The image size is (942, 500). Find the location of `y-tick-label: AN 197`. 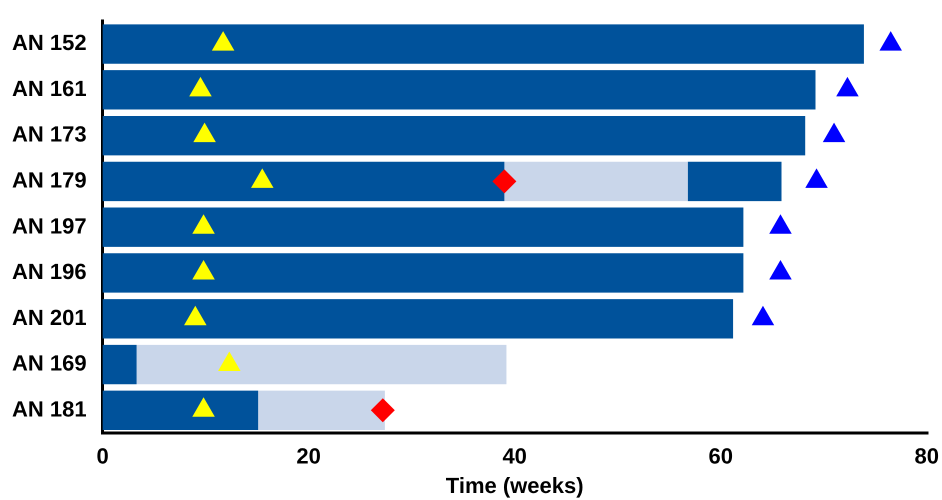

y-tick-label: AN 197 is located at coordinates (49, 225).